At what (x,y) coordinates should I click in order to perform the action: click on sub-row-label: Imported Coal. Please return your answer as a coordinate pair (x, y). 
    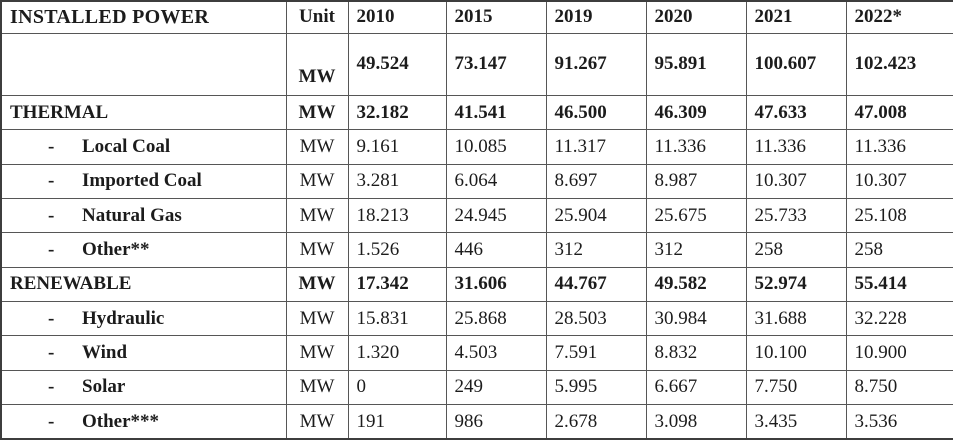
    Looking at the image, I should click on (142, 181).